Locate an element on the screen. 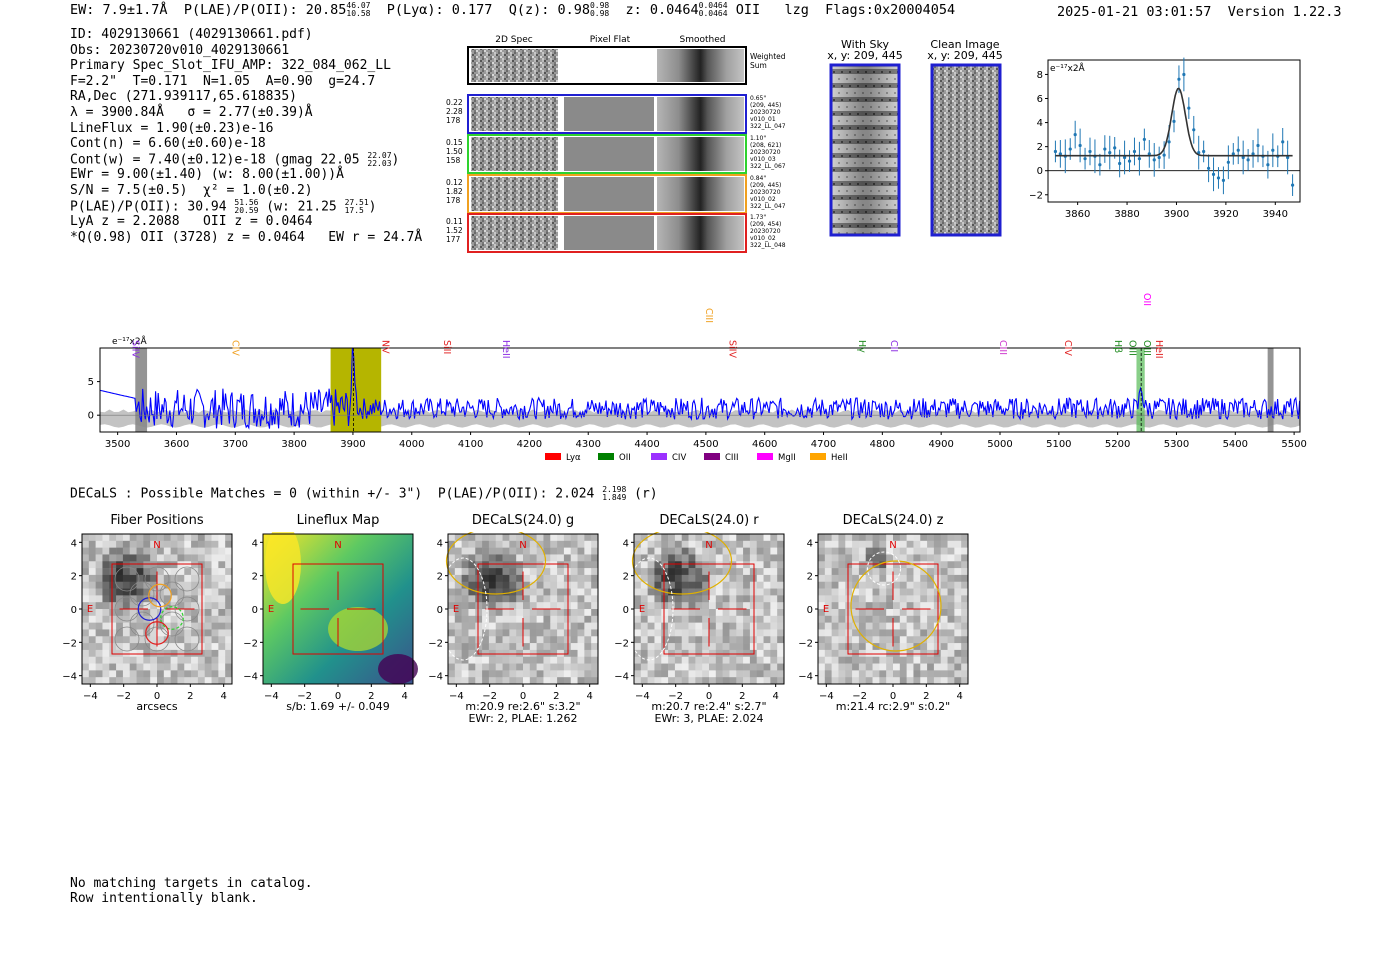 The height and width of the screenshot is (953, 1400). panel-ytick-label: −2 is located at coordinates (250, 643).